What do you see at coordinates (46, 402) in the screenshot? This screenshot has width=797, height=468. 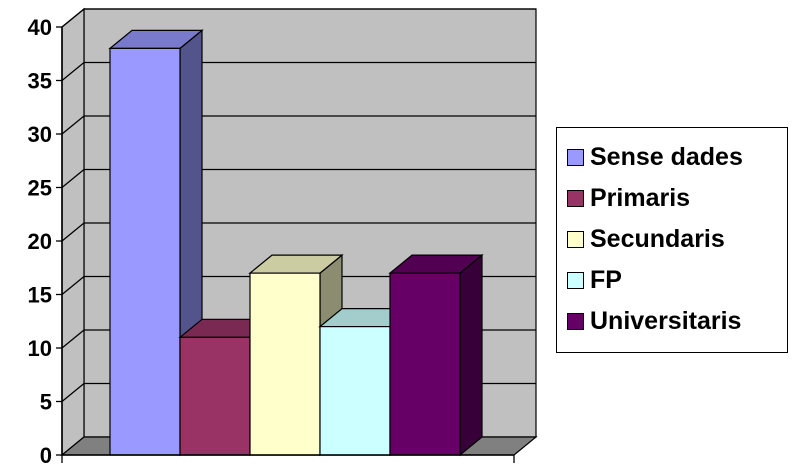 I see `y-tick-label: 5` at bounding box center [46, 402].